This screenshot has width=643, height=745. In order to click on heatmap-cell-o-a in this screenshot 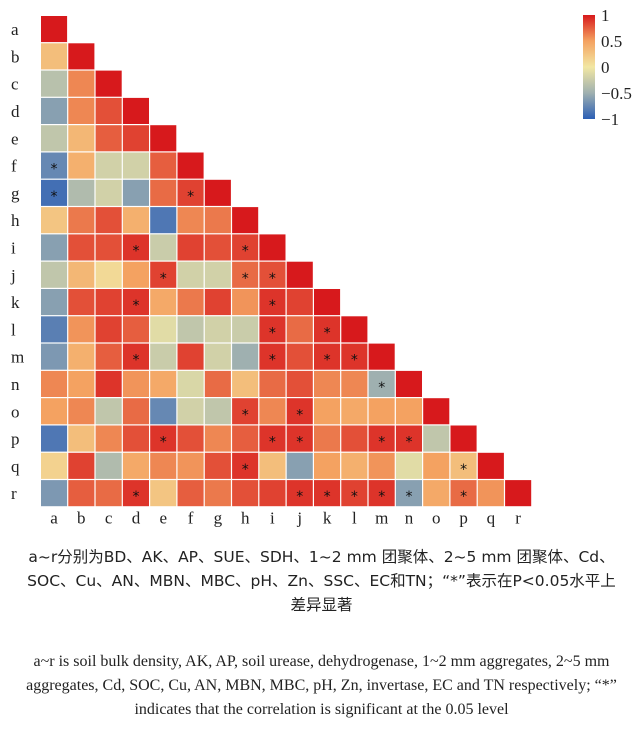, I will do `click(54, 411)`.